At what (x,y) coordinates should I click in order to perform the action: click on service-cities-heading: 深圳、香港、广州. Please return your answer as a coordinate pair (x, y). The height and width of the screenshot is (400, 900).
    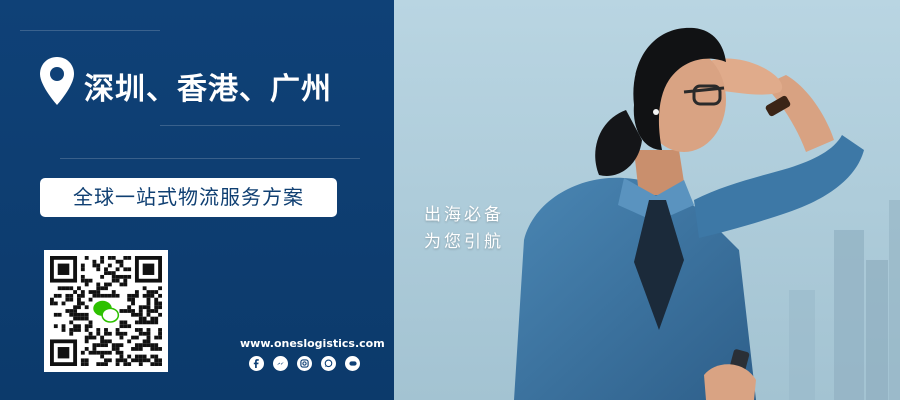
    Looking at the image, I should click on (208, 89).